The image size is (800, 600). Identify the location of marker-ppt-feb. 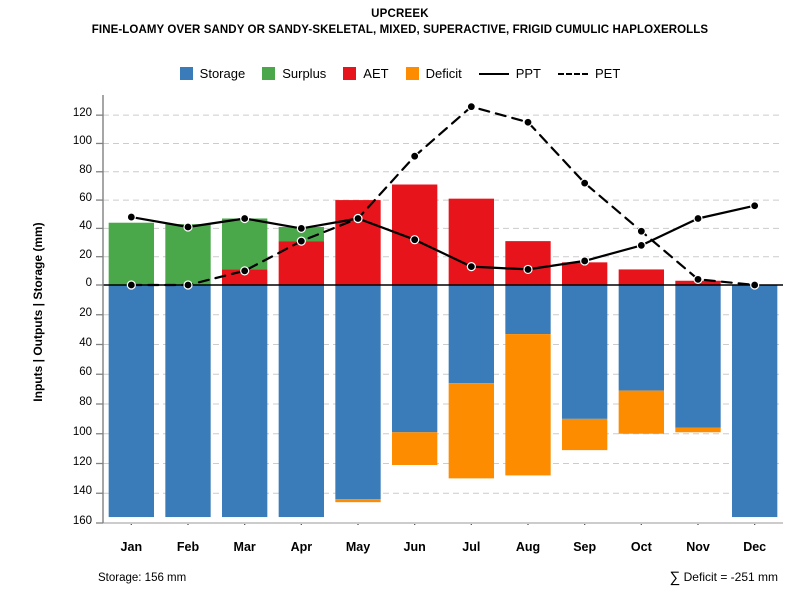
(188, 227).